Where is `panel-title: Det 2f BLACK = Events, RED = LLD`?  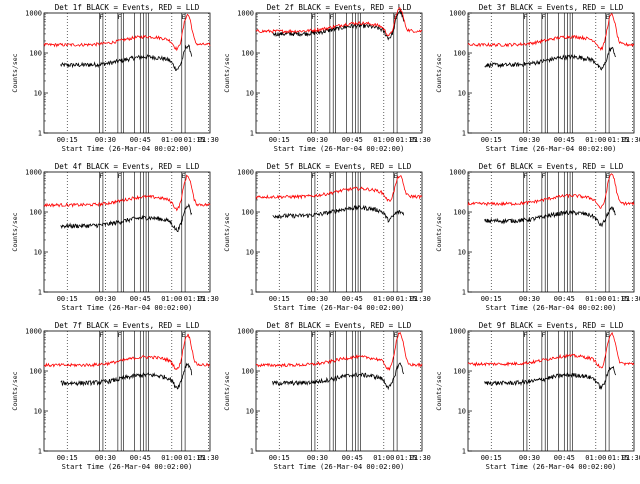
panel-title: Det 2f BLACK = Events, RED = LLD is located at coordinates (339, 7).